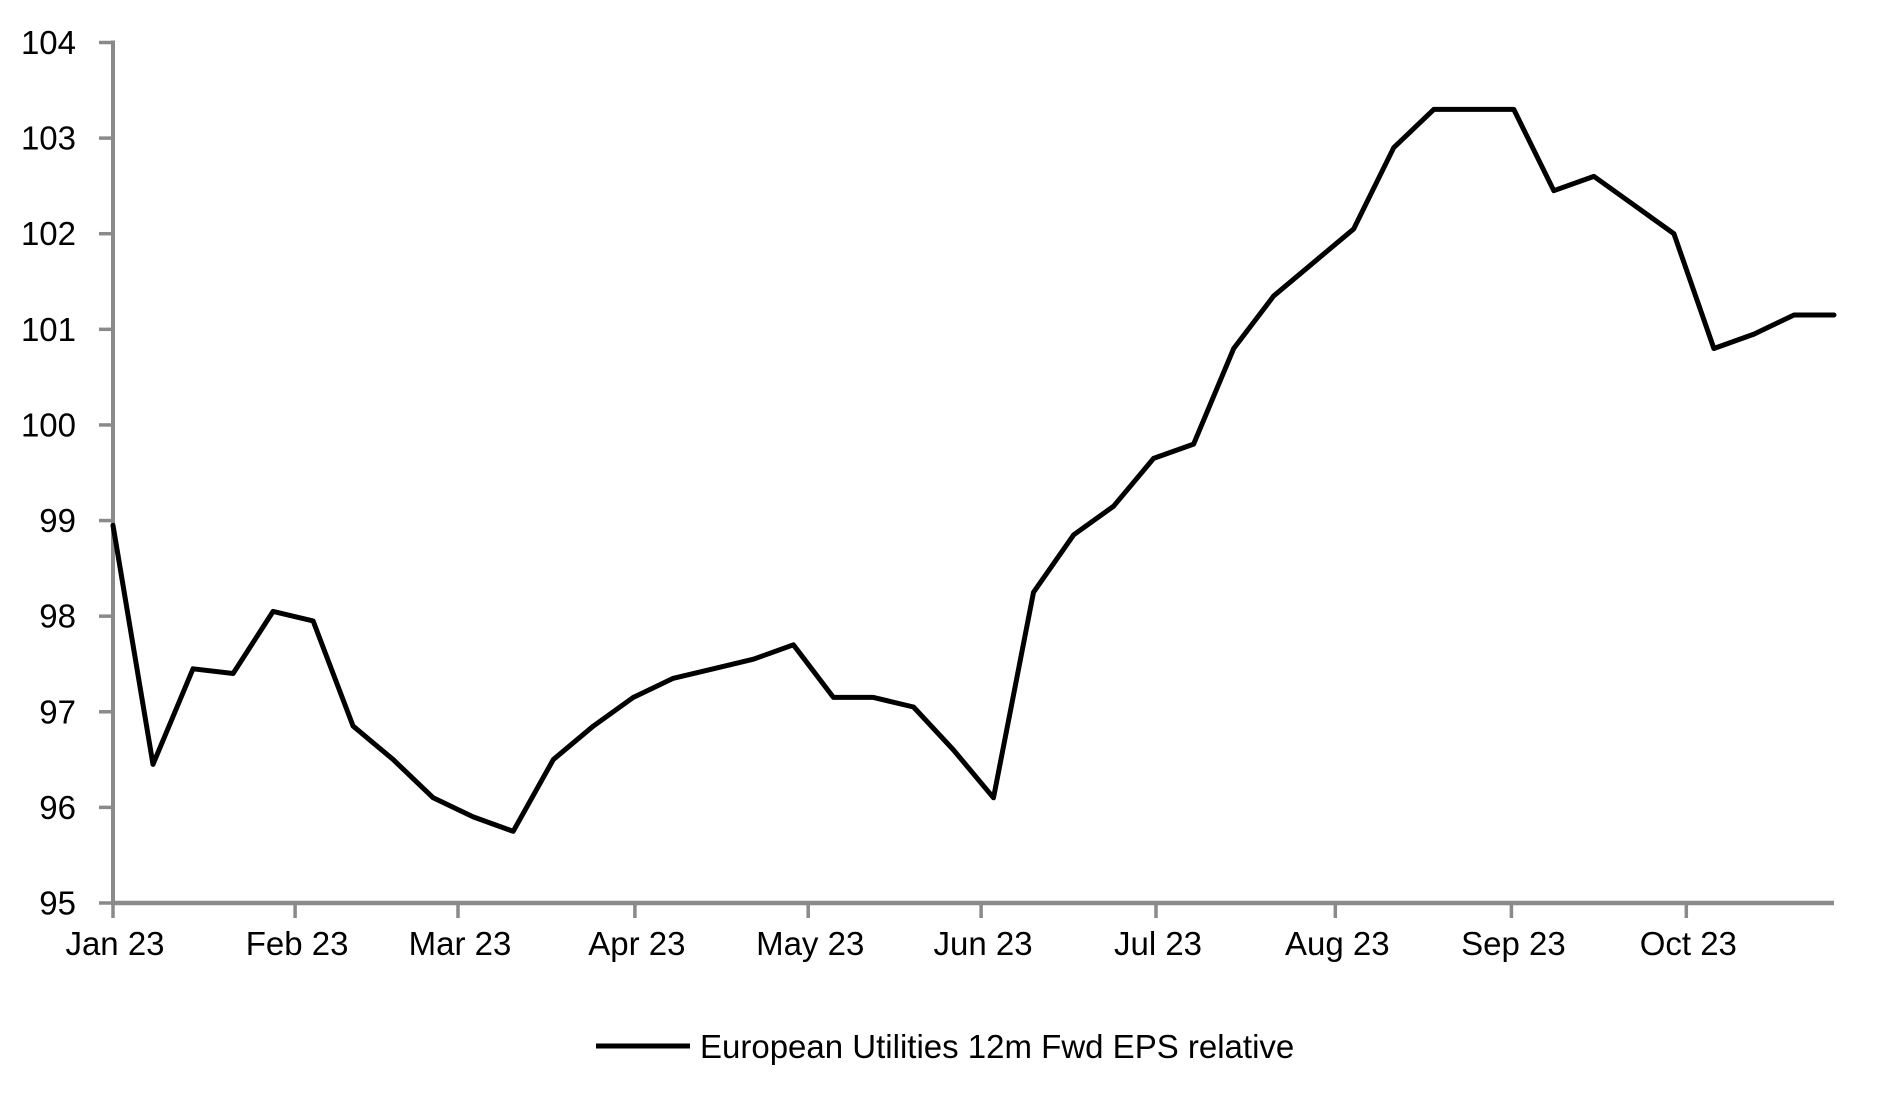 Image resolution: width=1893 pixels, height=1103 pixels. Describe the element at coordinates (297, 943) in the screenshot. I see `x-tick-label: Feb 23` at that location.